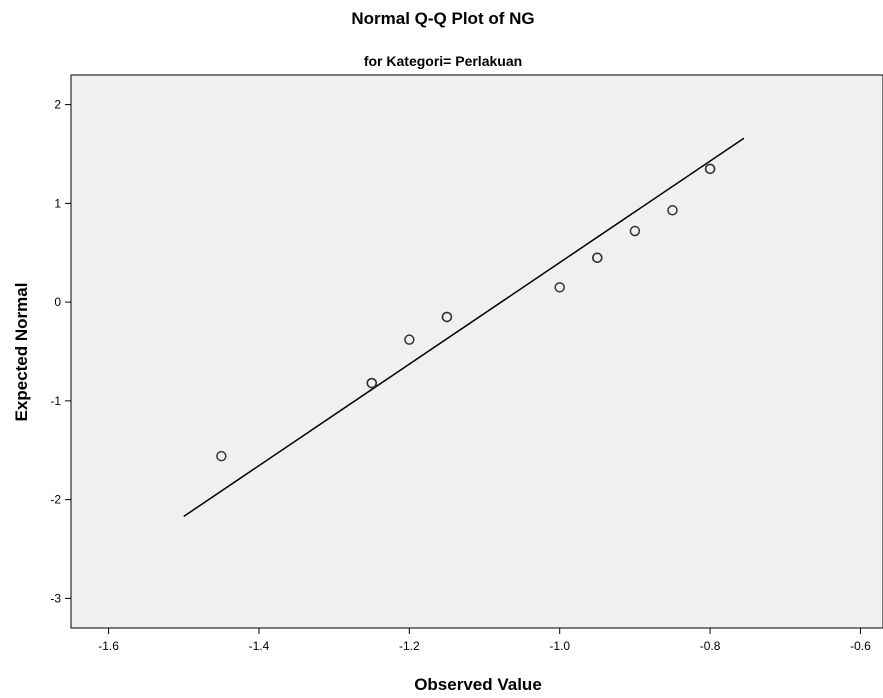 This screenshot has height=698, width=883. What do you see at coordinates (860, 646) in the screenshot?
I see `x-tick-label: -0.6` at bounding box center [860, 646].